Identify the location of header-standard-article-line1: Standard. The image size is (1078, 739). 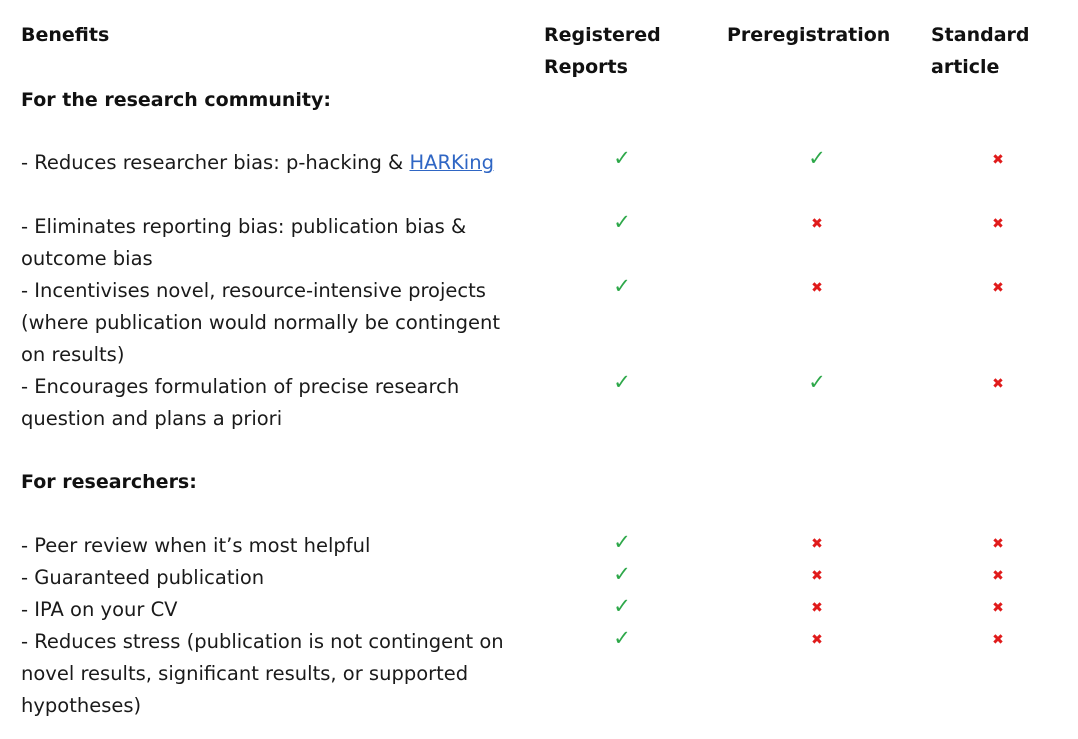
(980, 35).